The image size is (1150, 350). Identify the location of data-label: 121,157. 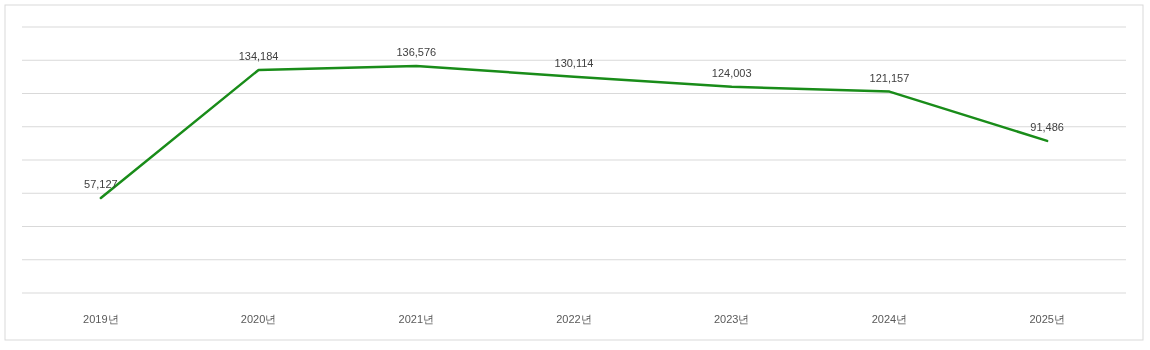
(889, 77).